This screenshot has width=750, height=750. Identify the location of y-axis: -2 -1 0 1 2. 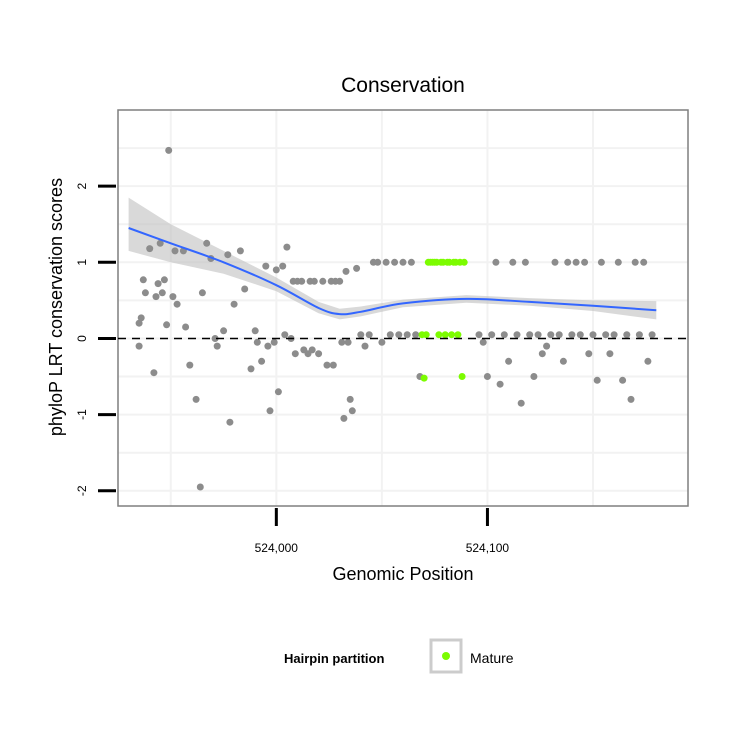
(95, 339).